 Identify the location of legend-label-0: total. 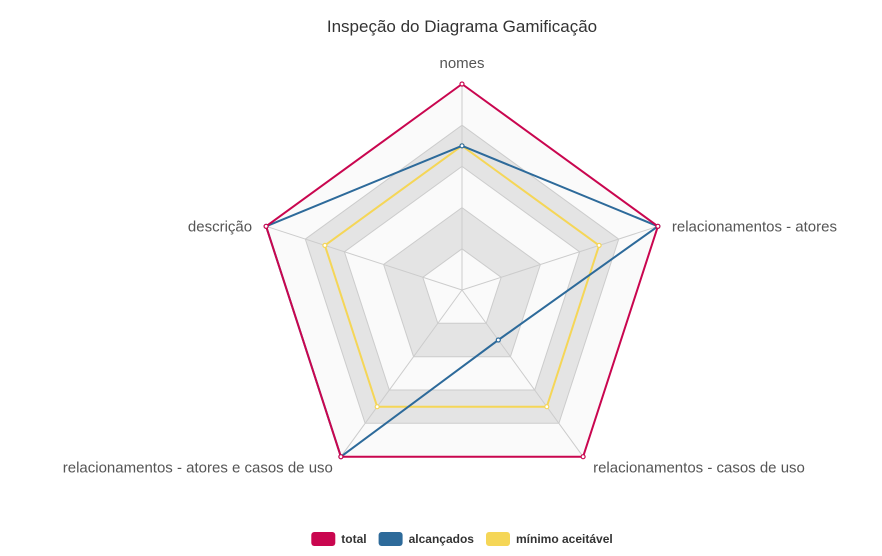
(353, 539).